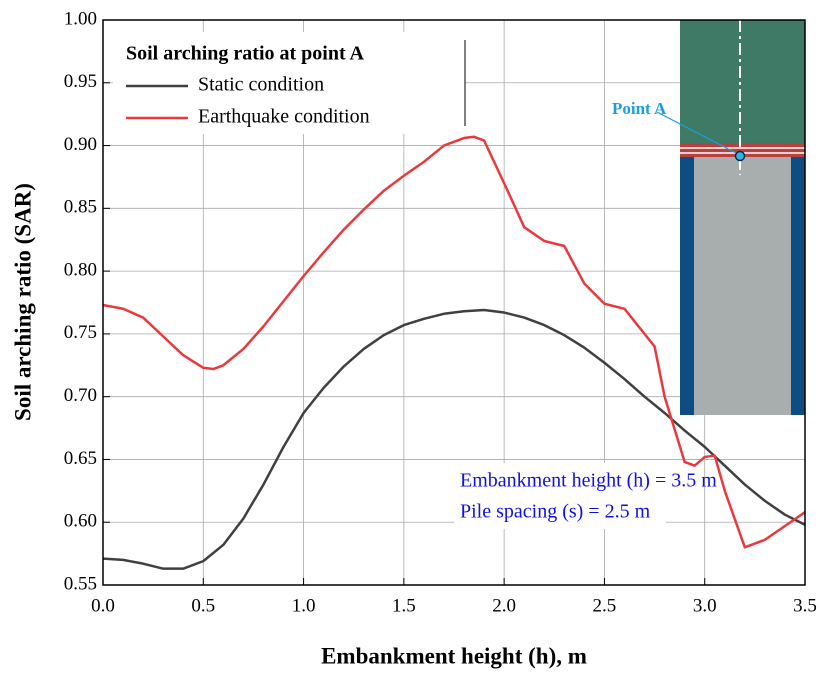 The width and height of the screenshot is (818, 675). I want to click on y-tick-label: 0.90, so click(80, 144).